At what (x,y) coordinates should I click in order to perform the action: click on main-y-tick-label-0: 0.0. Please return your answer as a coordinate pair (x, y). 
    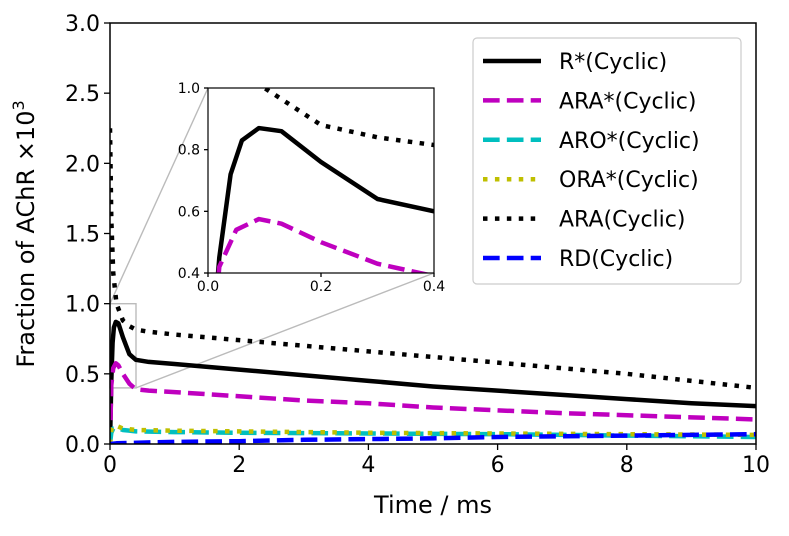
    Looking at the image, I should click on (82, 445).